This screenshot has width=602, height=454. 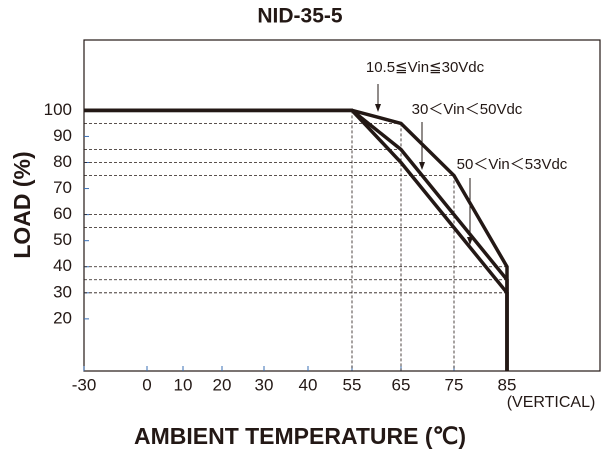 I want to click on x-tick-label: 75, so click(x=454, y=384).